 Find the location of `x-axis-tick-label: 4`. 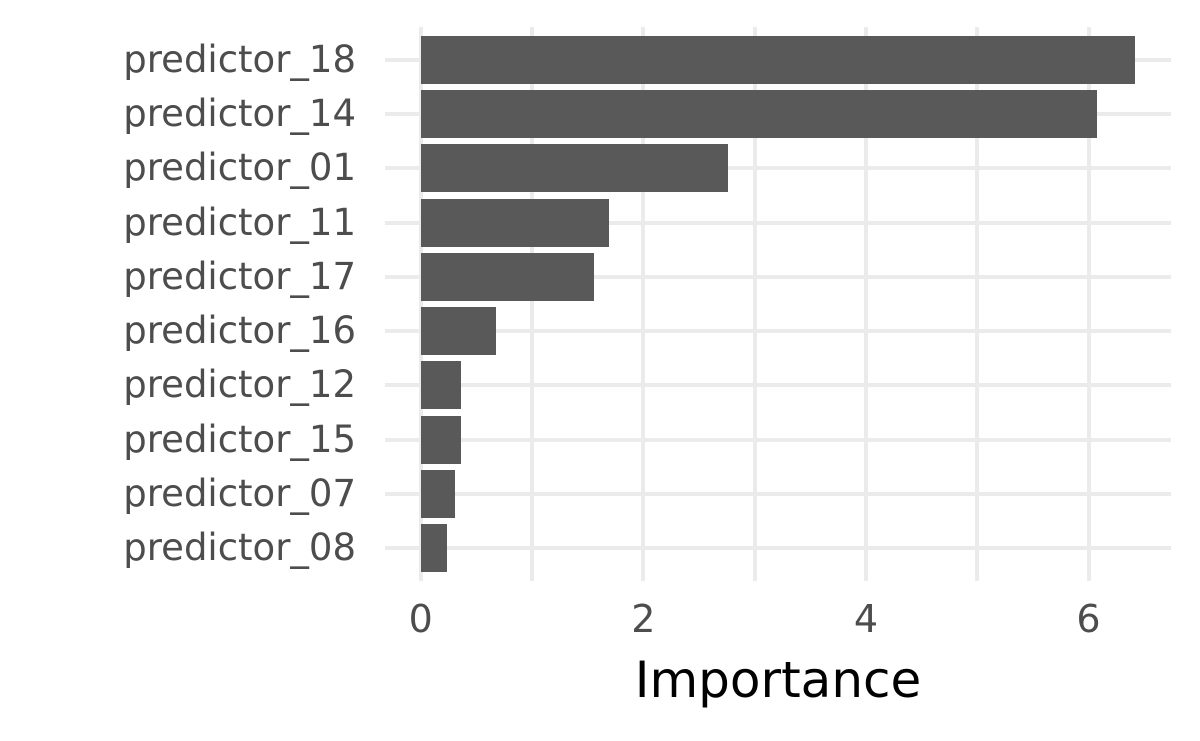

x-axis-tick-label: 4 is located at coordinates (866, 619).